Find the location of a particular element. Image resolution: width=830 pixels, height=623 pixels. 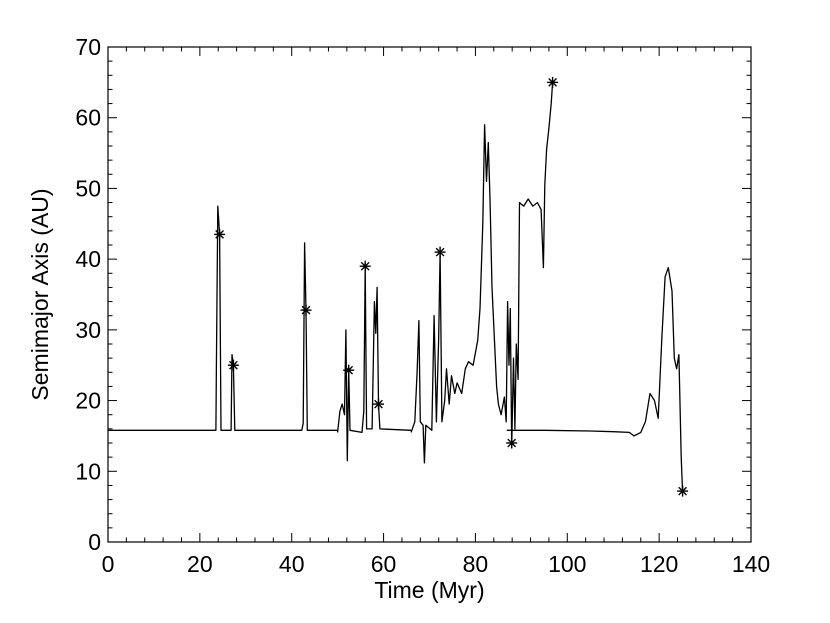

x-tick-label: 0 is located at coordinates (108, 564).